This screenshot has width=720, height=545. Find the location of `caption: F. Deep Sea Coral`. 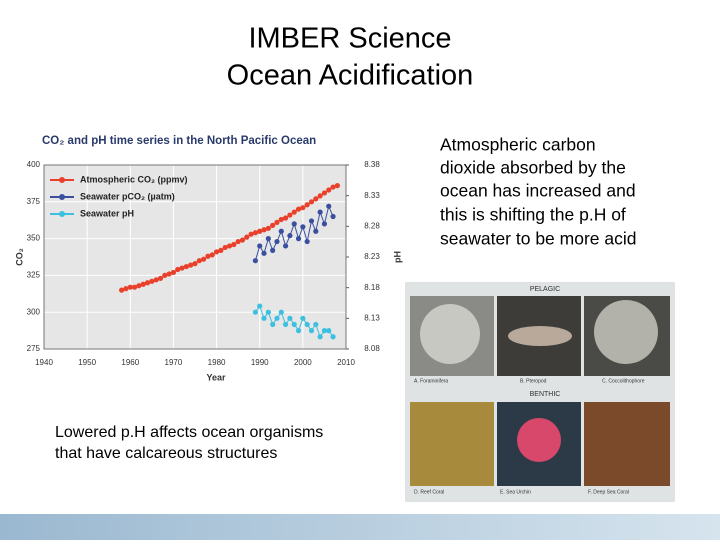

caption: F. Deep Sea Coral is located at coordinates (608, 492).